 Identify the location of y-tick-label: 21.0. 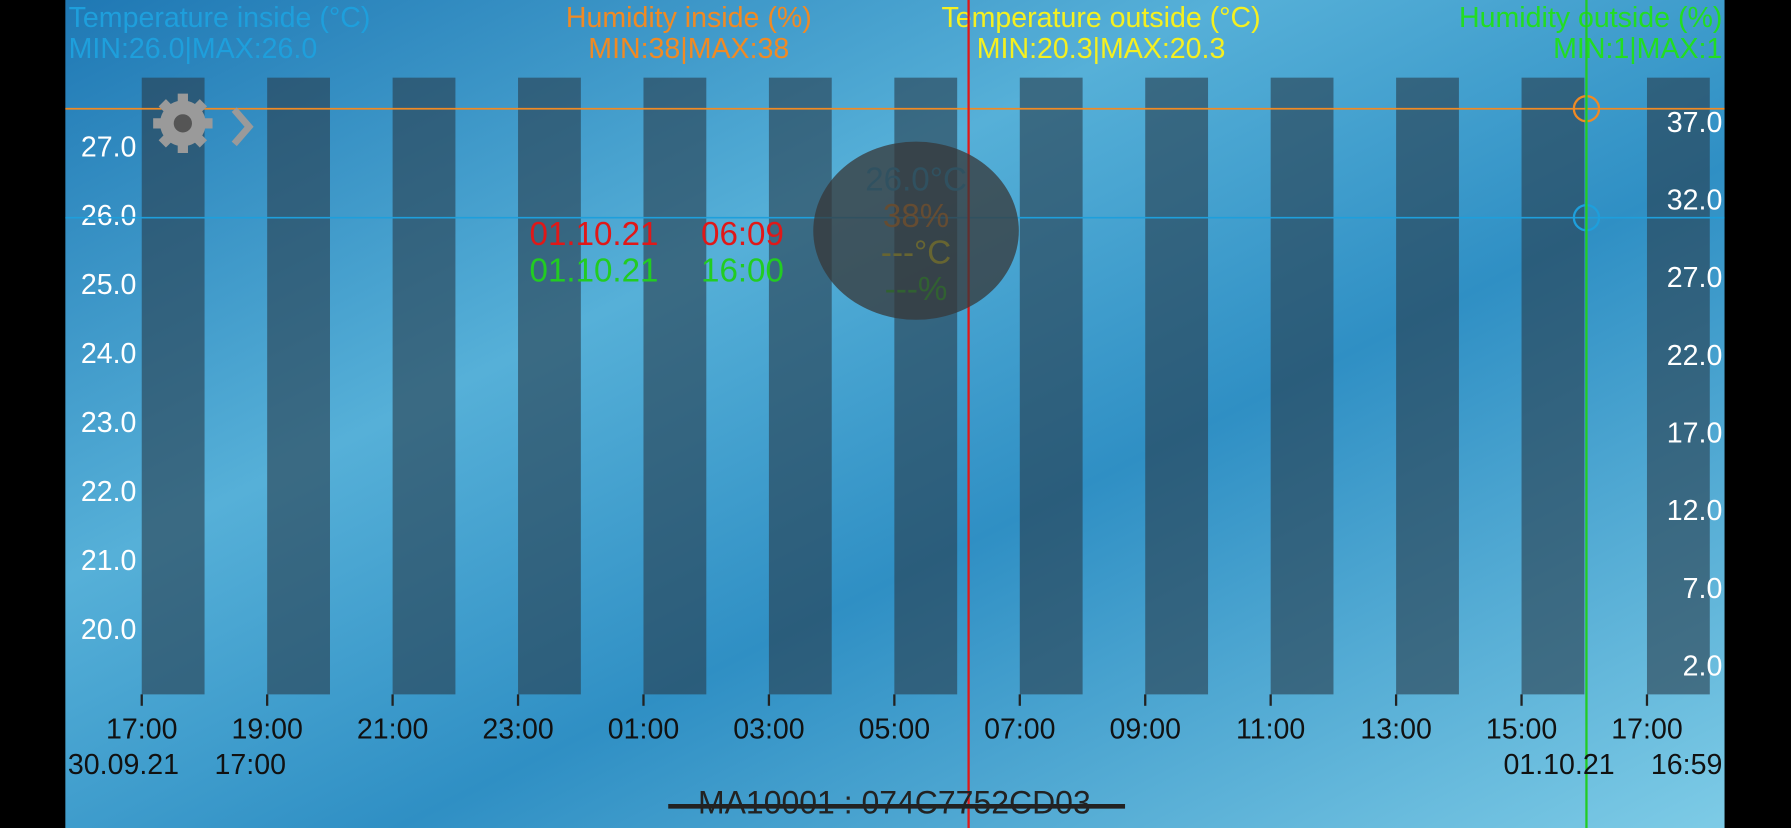
(109, 561).